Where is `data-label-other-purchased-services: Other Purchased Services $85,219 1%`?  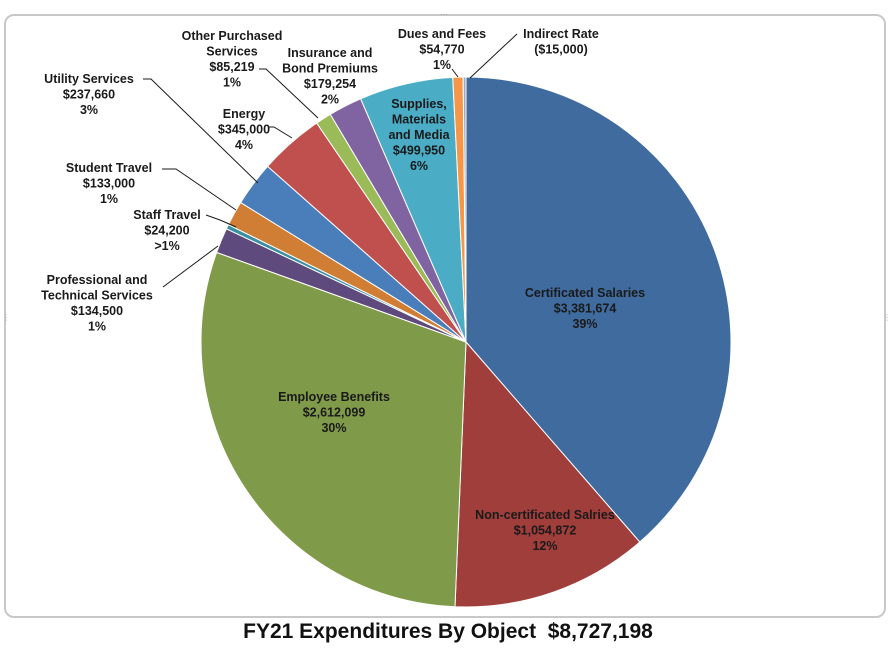 data-label-other-purchased-services: Other Purchased Services $85,219 1% is located at coordinates (232, 59).